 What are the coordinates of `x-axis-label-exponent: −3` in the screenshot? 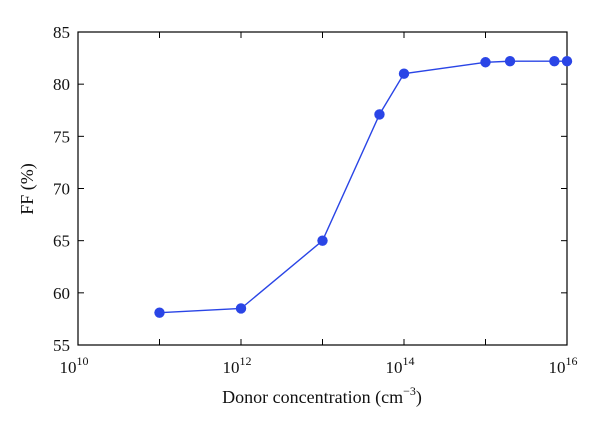 It's located at (409, 391).